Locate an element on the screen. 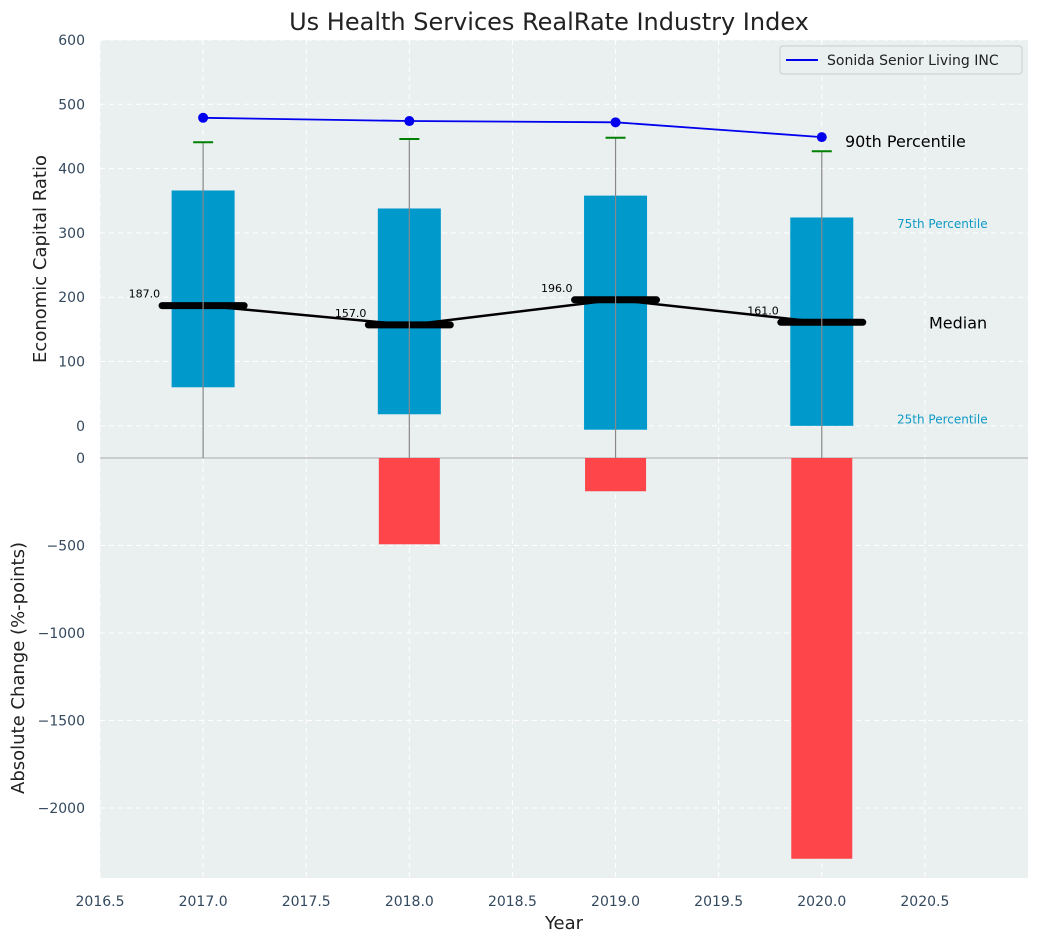  top-y-tick-label: 300 is located at coordinates (71, 234).